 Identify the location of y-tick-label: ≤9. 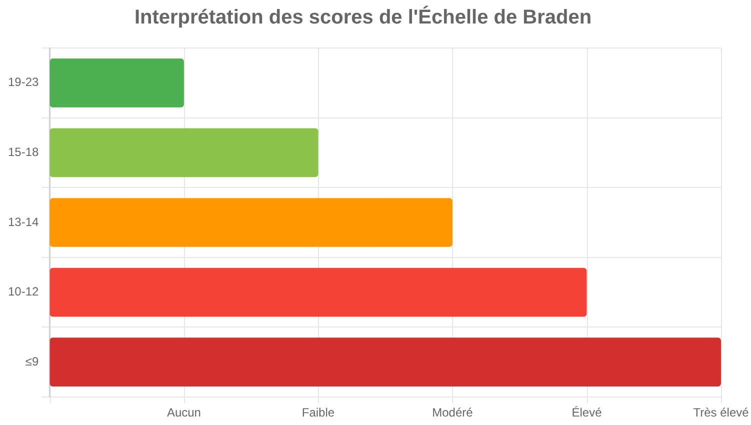
(32, 361).